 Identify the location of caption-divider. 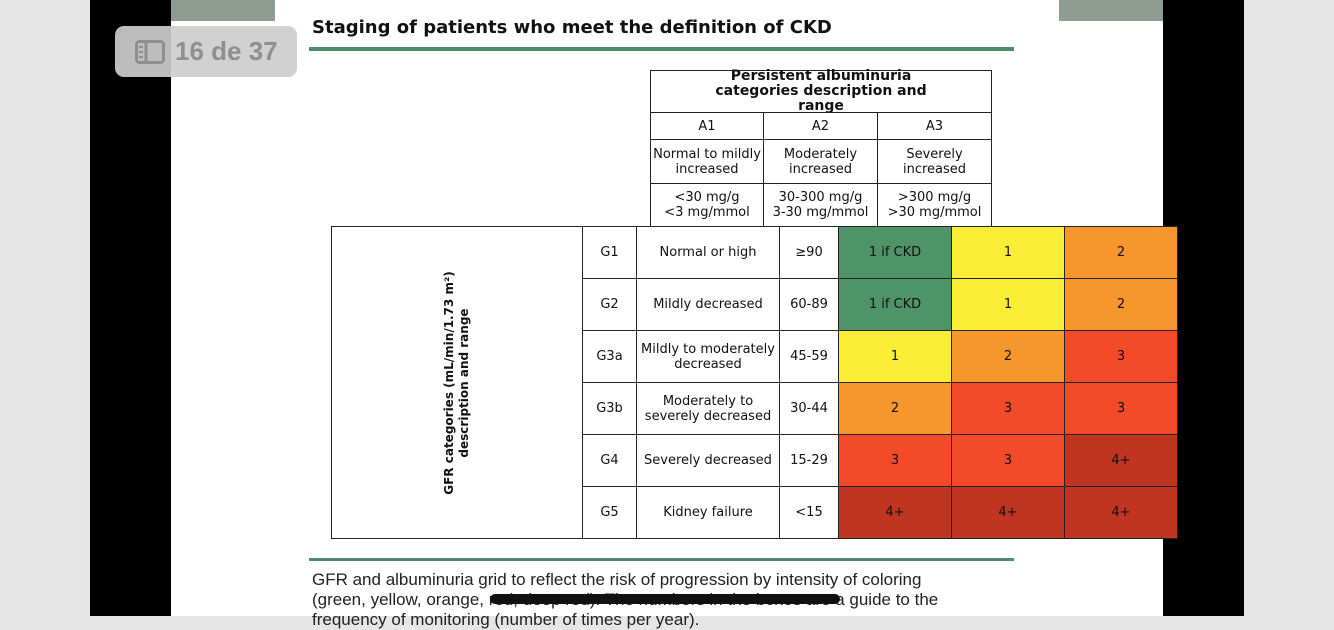
(661, 559).